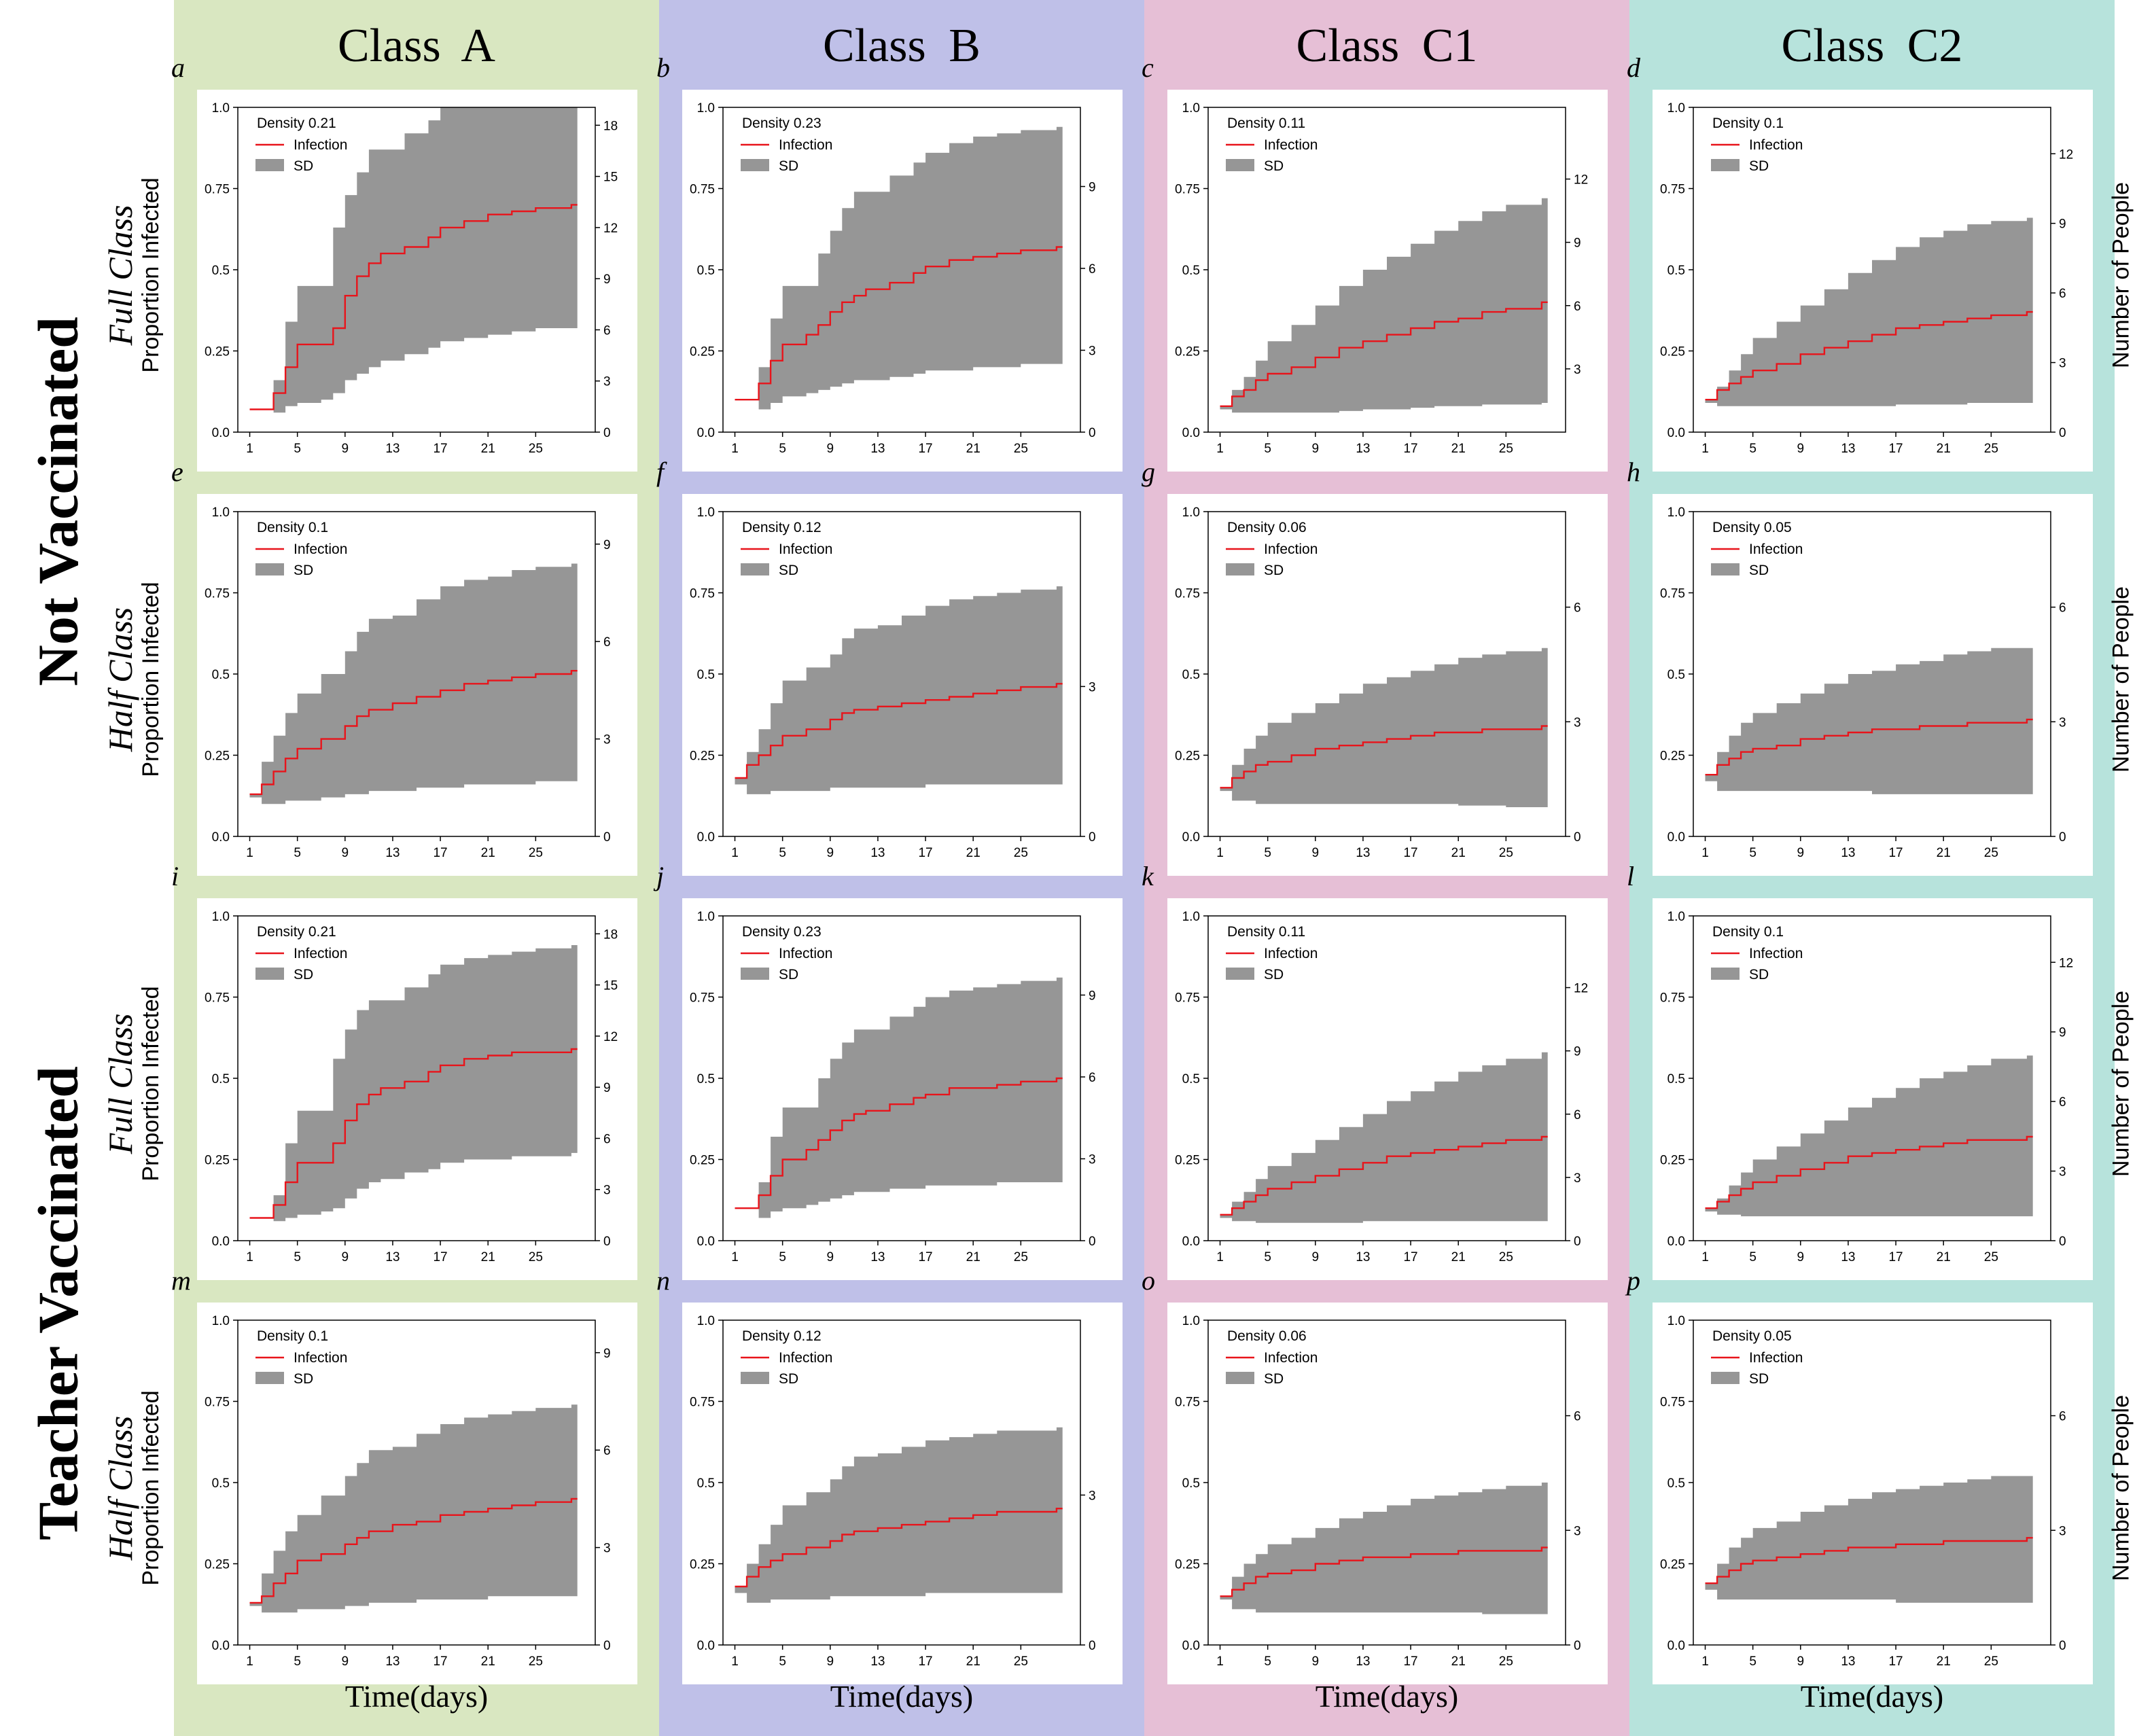 This screenshot has height=1736, width=2154. Describe the element at coordinates (702, 190) in the screenshot. I see `y-tick-label: 0.75` at that location.